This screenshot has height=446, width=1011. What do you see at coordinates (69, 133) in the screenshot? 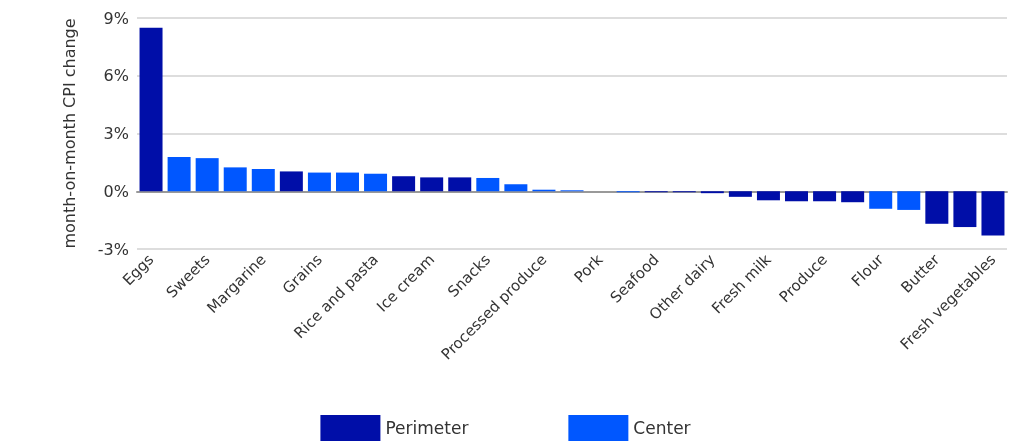
I see `y-axis-title: month-on-month CPI change` at bounding box center [69, 133].